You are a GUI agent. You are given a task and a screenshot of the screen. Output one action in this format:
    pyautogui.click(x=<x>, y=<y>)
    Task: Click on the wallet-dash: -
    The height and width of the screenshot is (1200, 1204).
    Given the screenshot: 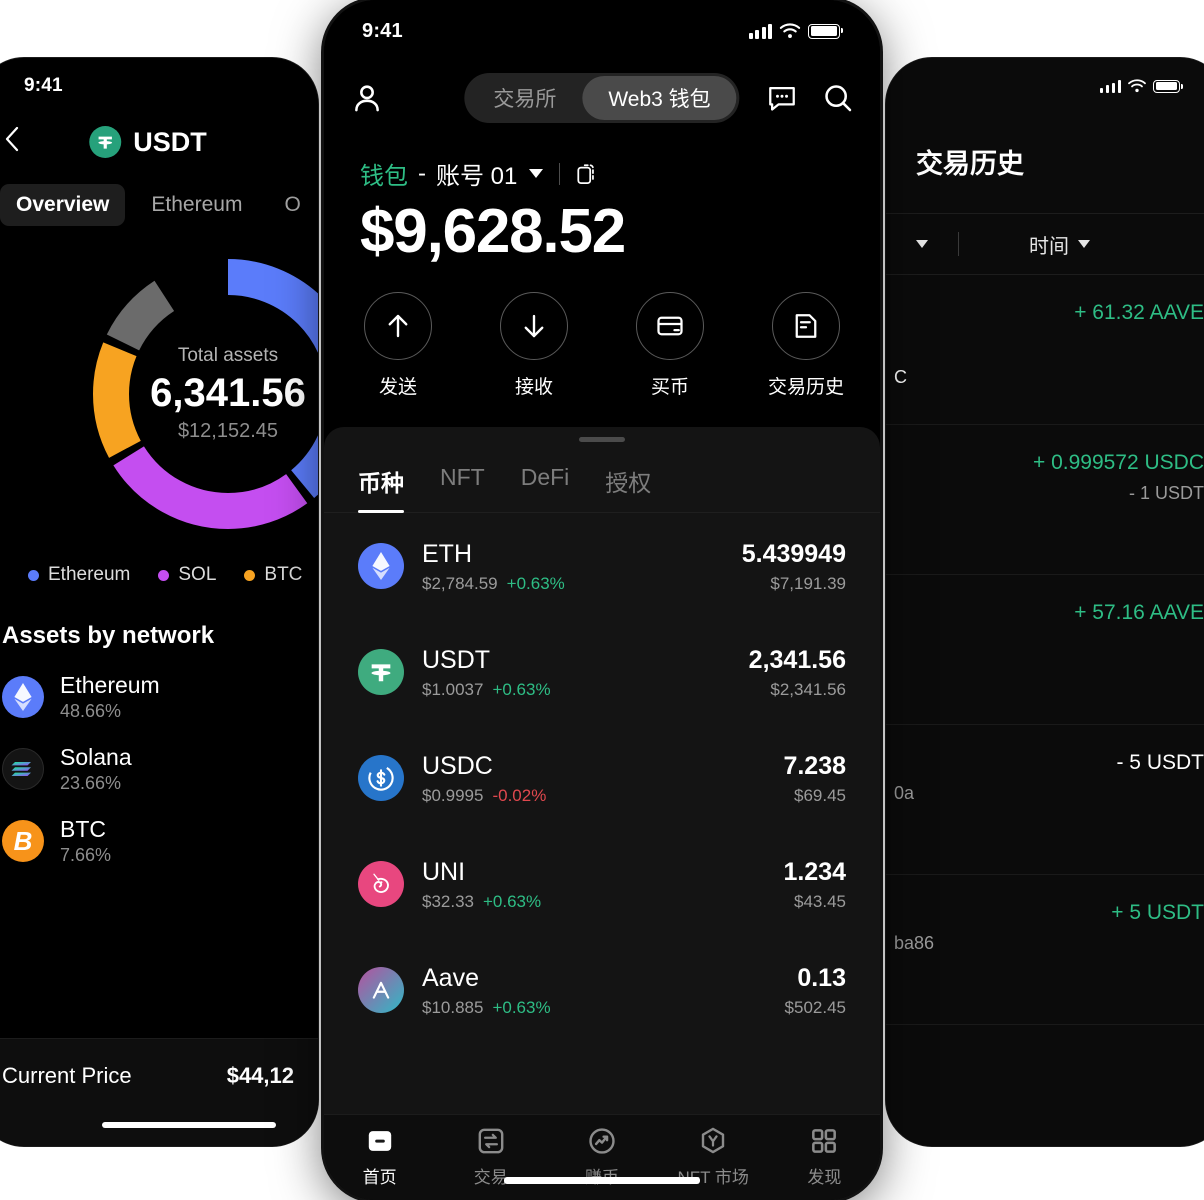 What is the action you would take?
    pyautogui.click(x=422, y=173)
    